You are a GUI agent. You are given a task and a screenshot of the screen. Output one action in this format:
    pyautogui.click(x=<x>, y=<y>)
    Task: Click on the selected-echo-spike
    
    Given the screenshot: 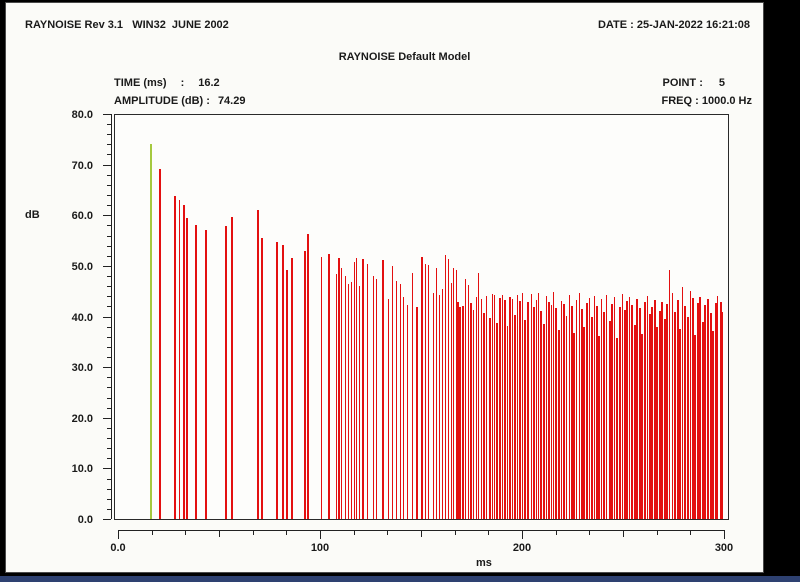 What is the action you would take?
    pyautogui.click(x=150, y=331)
    